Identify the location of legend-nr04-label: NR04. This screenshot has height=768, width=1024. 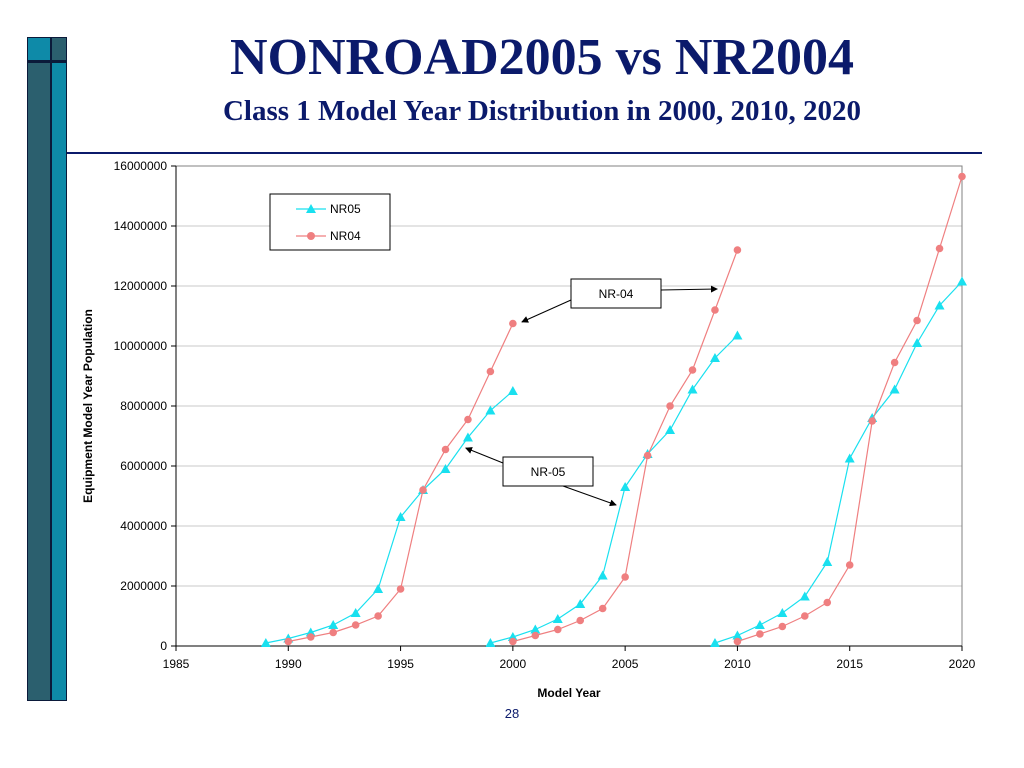
(345, 236).